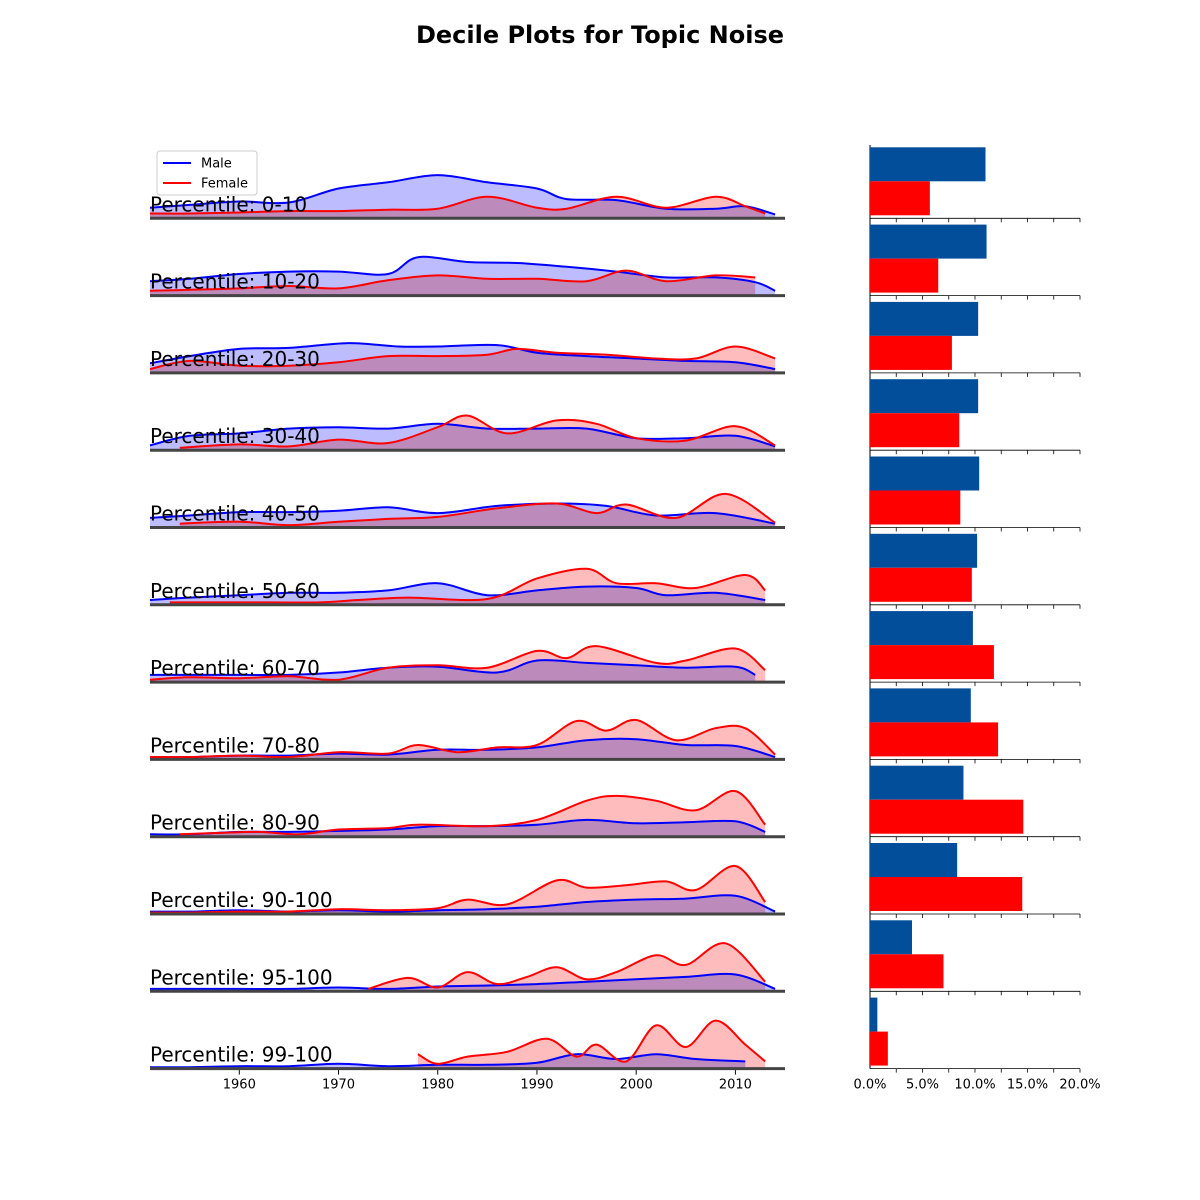  I want to click on x-tick-label: 1970, so click(338, 1085).